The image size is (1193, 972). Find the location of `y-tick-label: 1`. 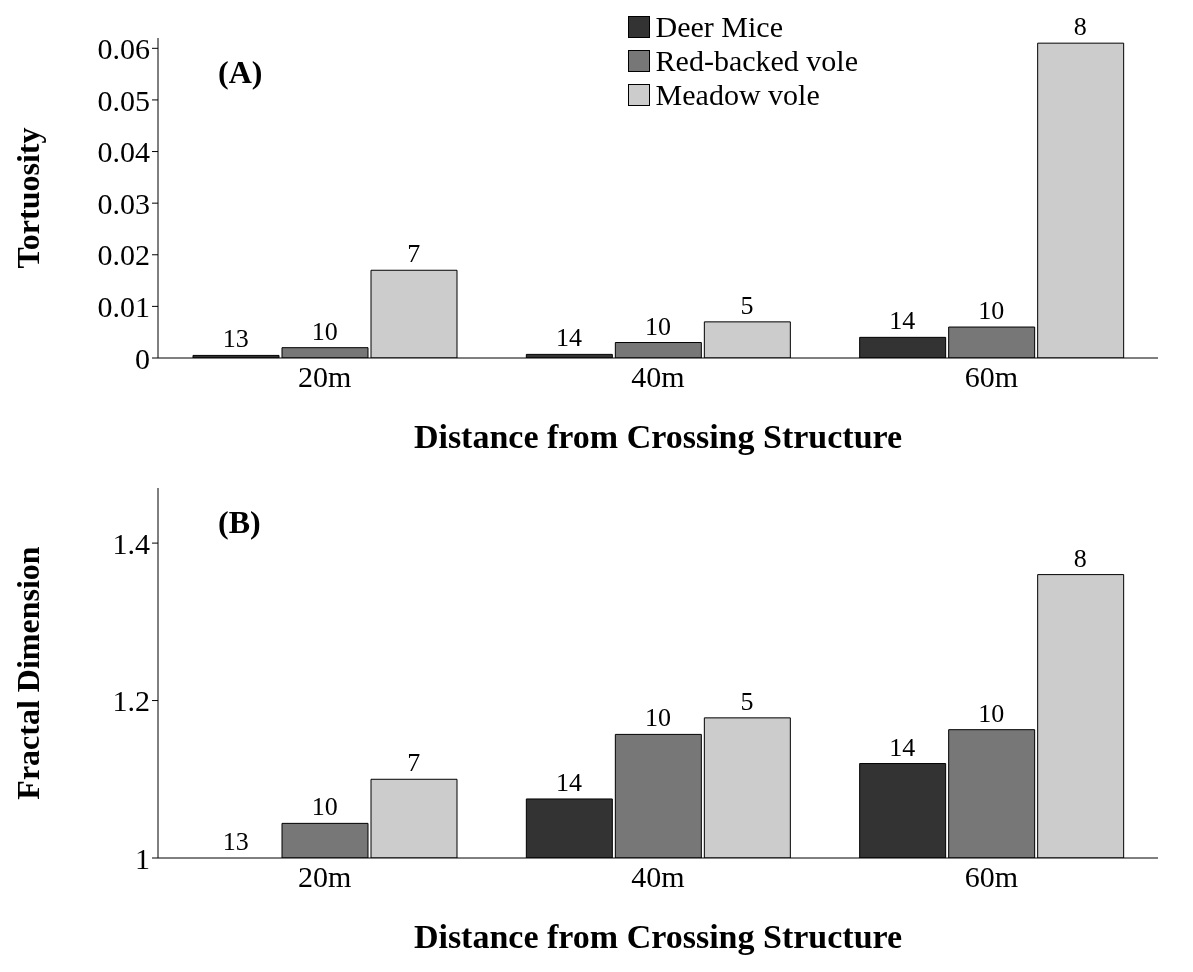

y-tick-label: 1 is located at coordinates (142, 858).